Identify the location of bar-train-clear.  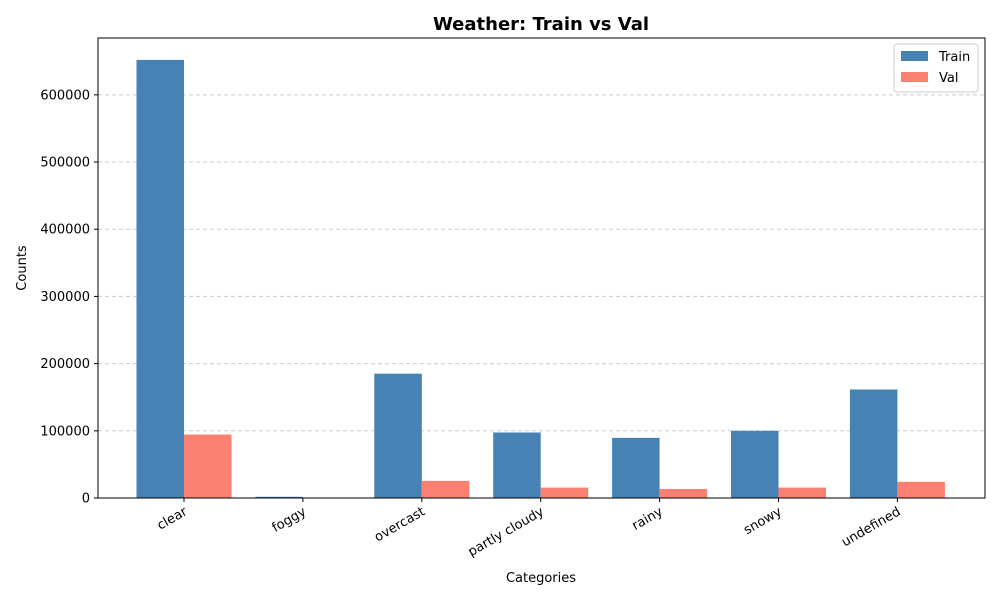
(160, 279).